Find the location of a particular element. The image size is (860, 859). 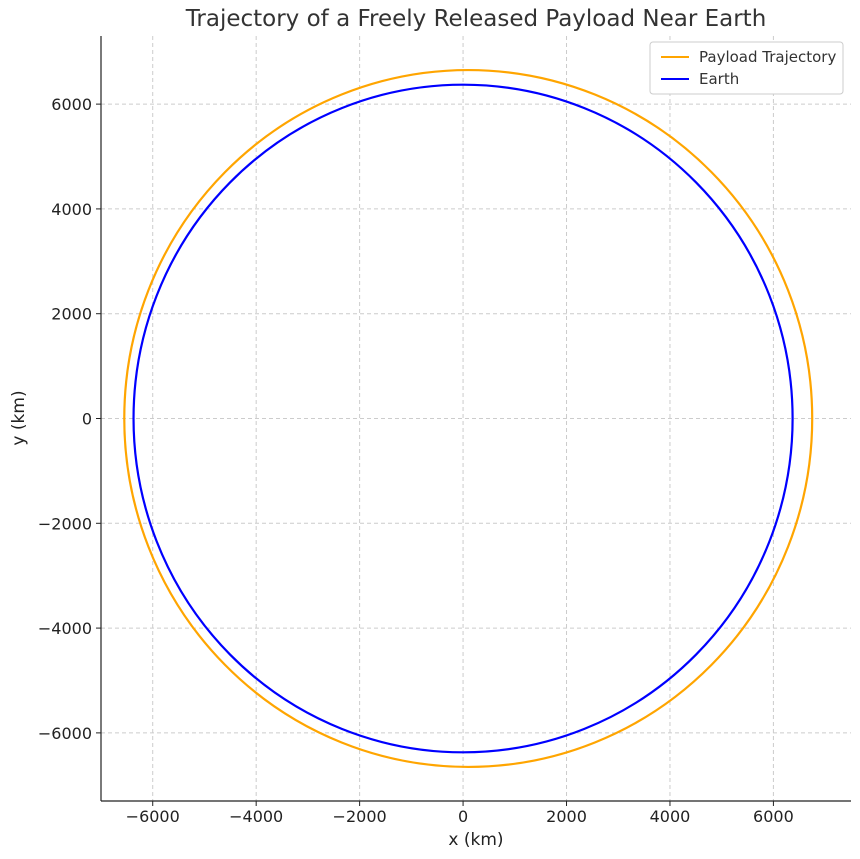

y-tick-label-2: −2000 is located at coordinates (65, 523).